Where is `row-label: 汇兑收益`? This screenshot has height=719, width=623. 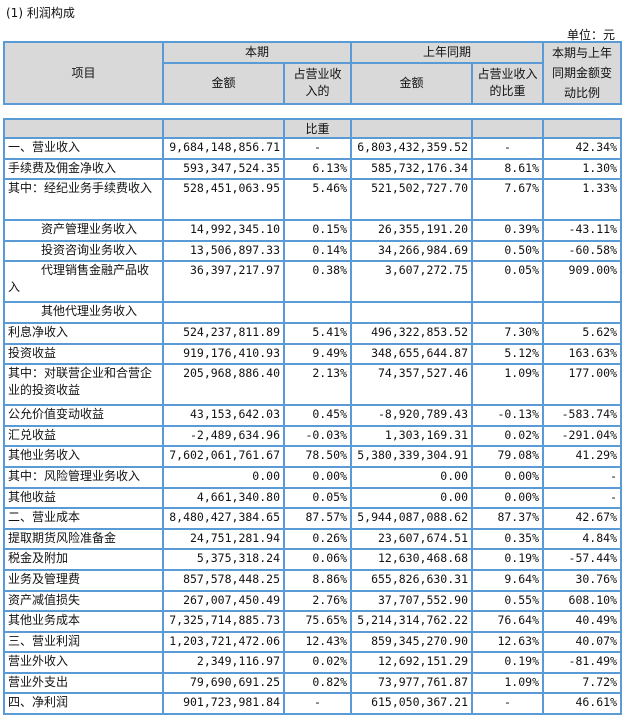 row-label: 汇兑收益 is located at coordinates (83, 436).